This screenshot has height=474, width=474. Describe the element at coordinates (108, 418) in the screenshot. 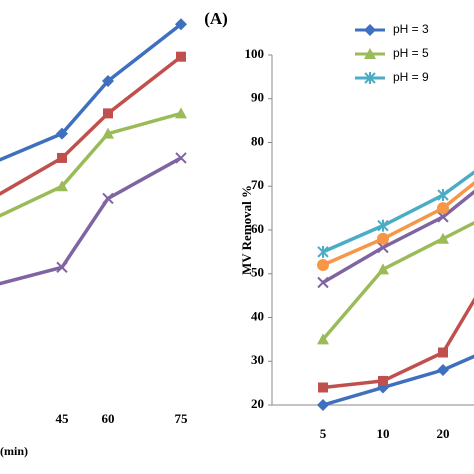

I see `x-tick-label: 60` at that location.